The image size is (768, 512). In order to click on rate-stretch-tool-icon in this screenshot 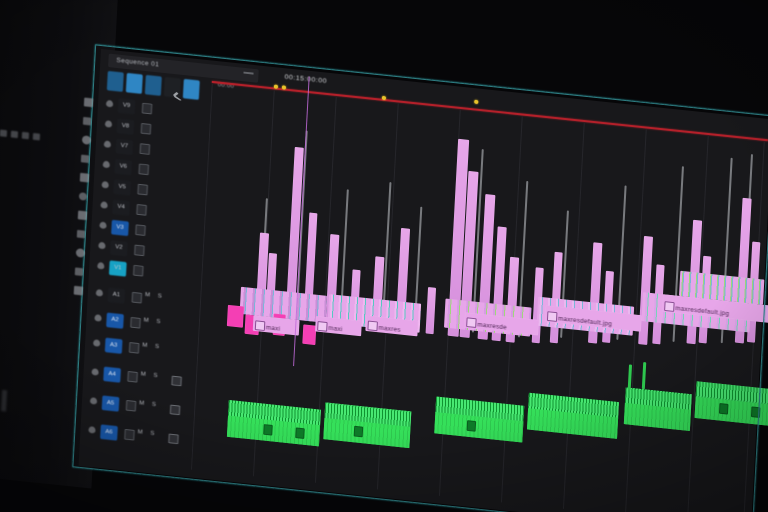, I will do `click(84, 177)`.